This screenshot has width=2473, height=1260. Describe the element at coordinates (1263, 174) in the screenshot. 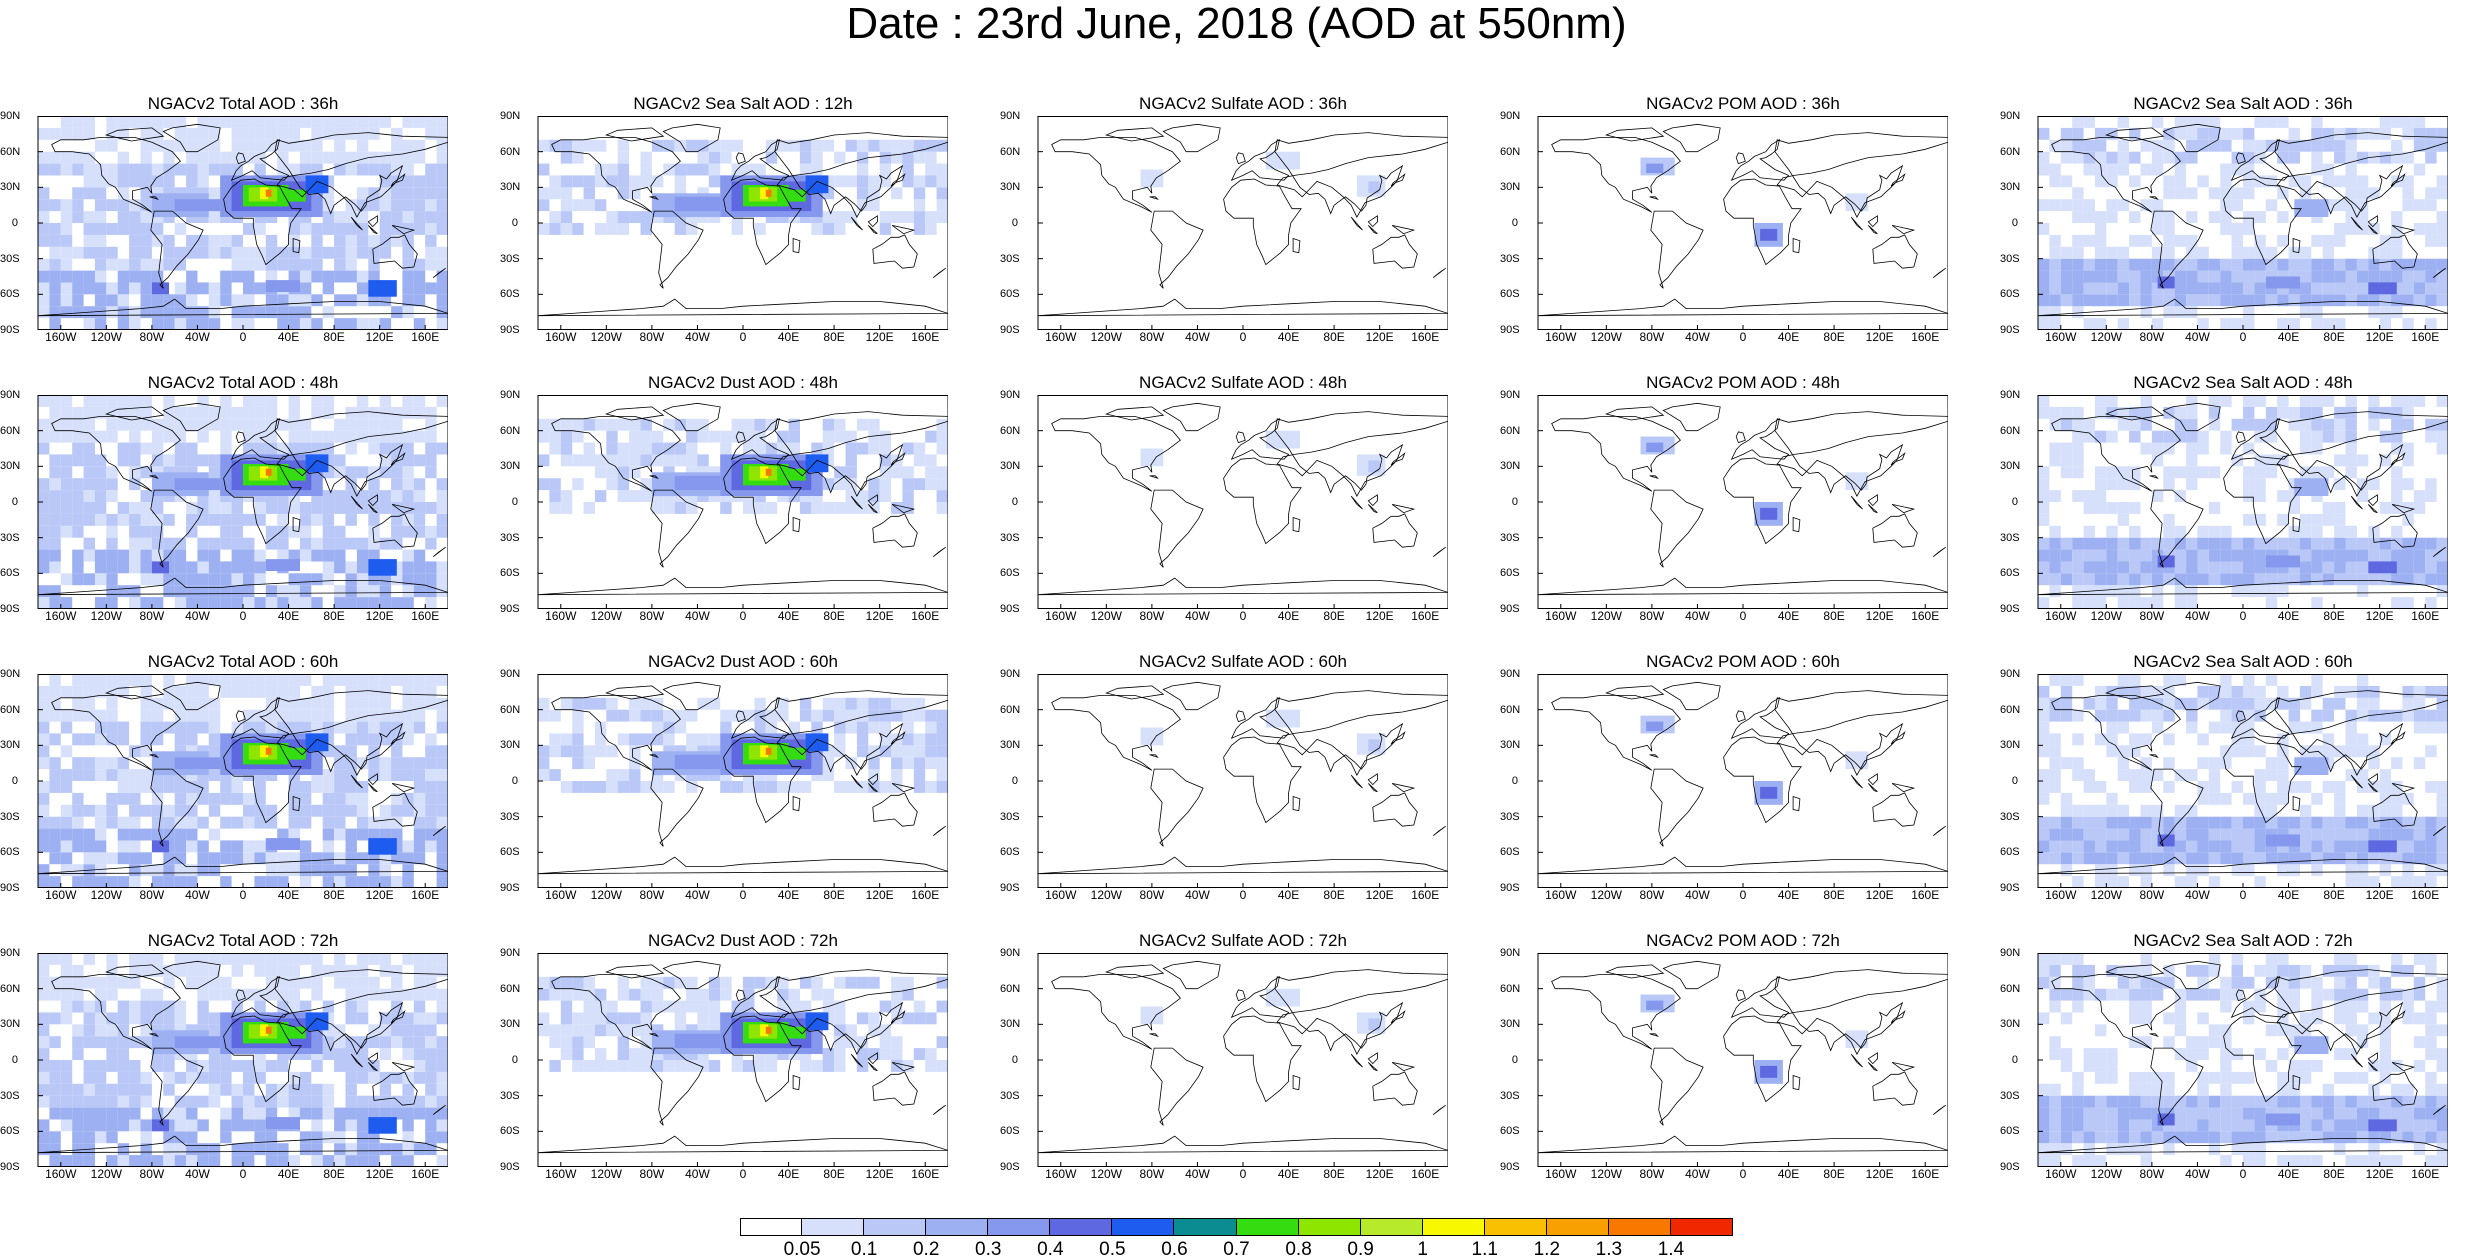

I see `aod-field` at that location.